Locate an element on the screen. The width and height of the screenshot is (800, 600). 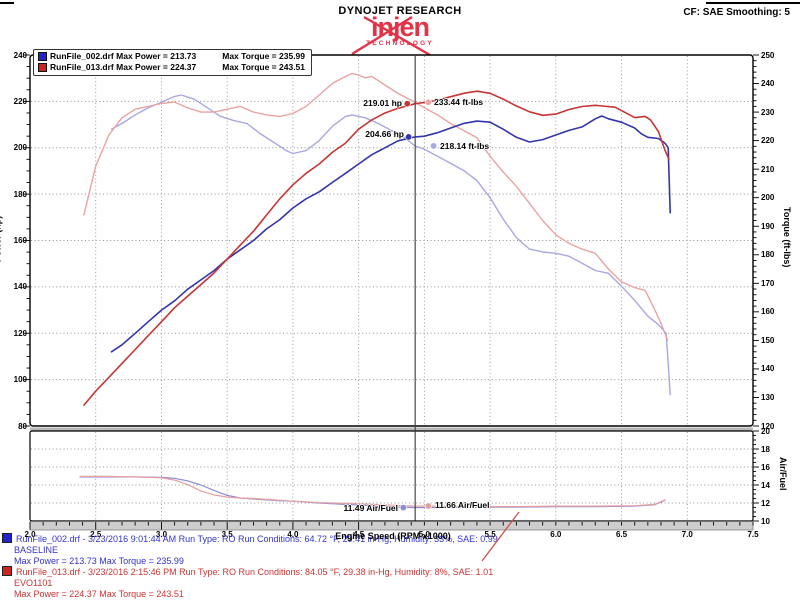
af-curves is located at coordinates (372, 492).